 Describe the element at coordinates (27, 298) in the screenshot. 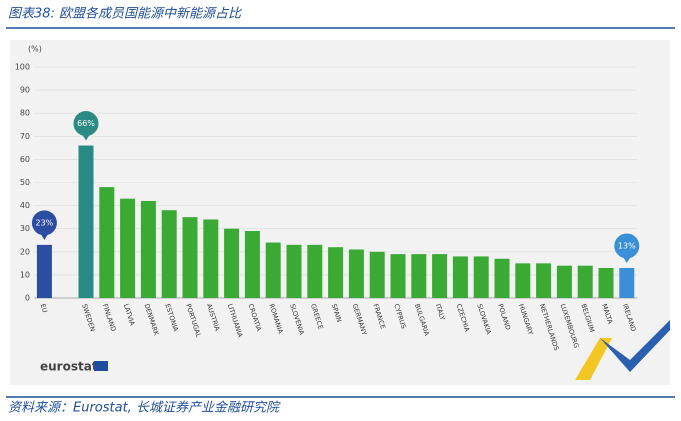

I see `y-tick-label: 0` at that location.